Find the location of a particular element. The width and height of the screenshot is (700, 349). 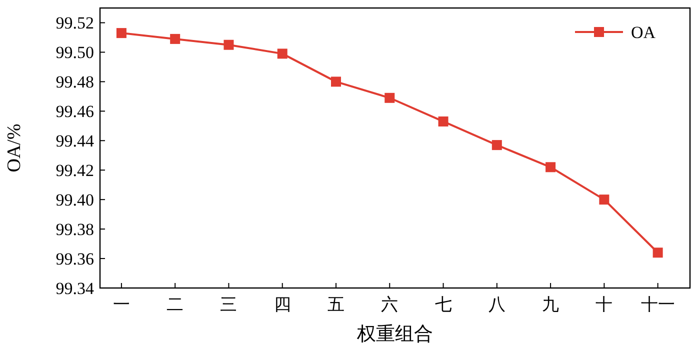

x-tick-label: 五 is located at coordinates (336, 304).